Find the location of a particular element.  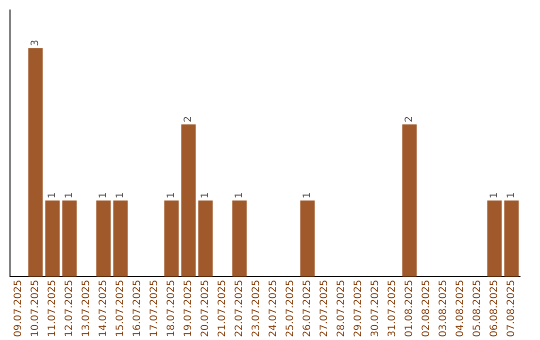

x-tick-label: 20.07.2025 is located at coordinates (206, 309).